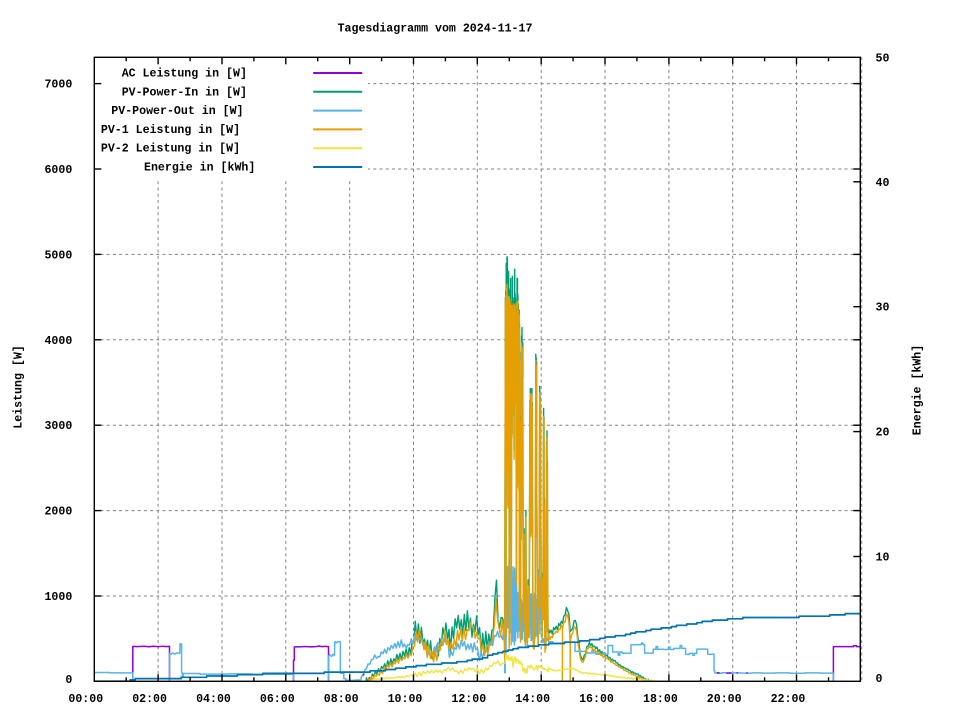 This screenshot has width=960, height=720. Describe the element at coordinates (199, 168) in the screenshot. I see `svg-text: Energie in [kWh]` at that location.